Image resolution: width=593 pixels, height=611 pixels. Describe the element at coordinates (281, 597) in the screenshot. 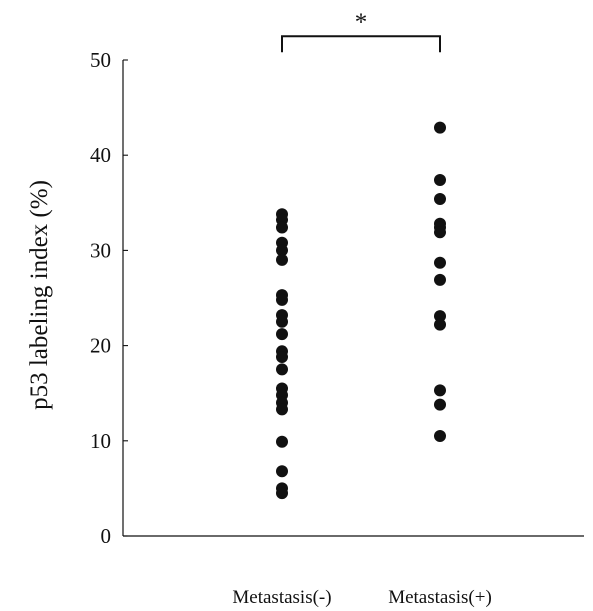

I see `x-category-label: Metastasis(-)` at that location.